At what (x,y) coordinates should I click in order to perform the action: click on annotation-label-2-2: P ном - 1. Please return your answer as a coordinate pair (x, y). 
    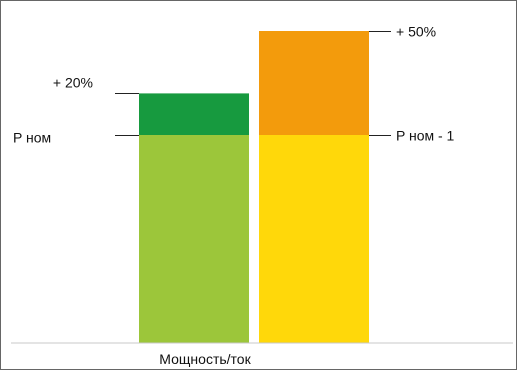
    Looking at the image, I should click on (425, 136).